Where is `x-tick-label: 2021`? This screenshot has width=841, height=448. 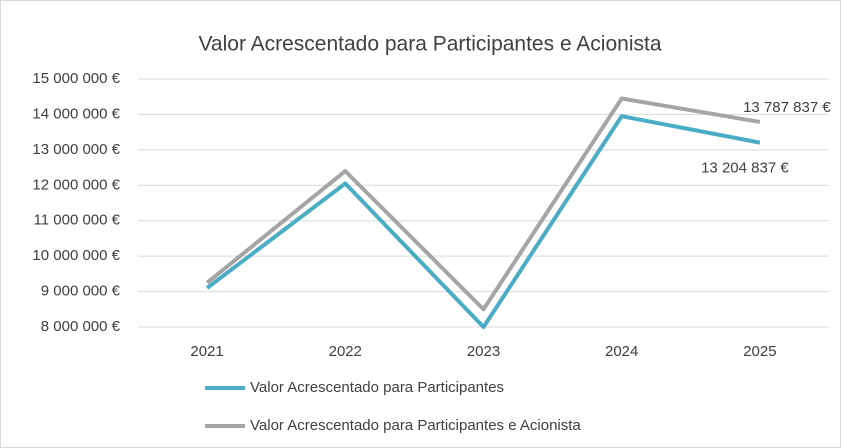
x-tick-label: 2021 is located at coordinates (206, 351).